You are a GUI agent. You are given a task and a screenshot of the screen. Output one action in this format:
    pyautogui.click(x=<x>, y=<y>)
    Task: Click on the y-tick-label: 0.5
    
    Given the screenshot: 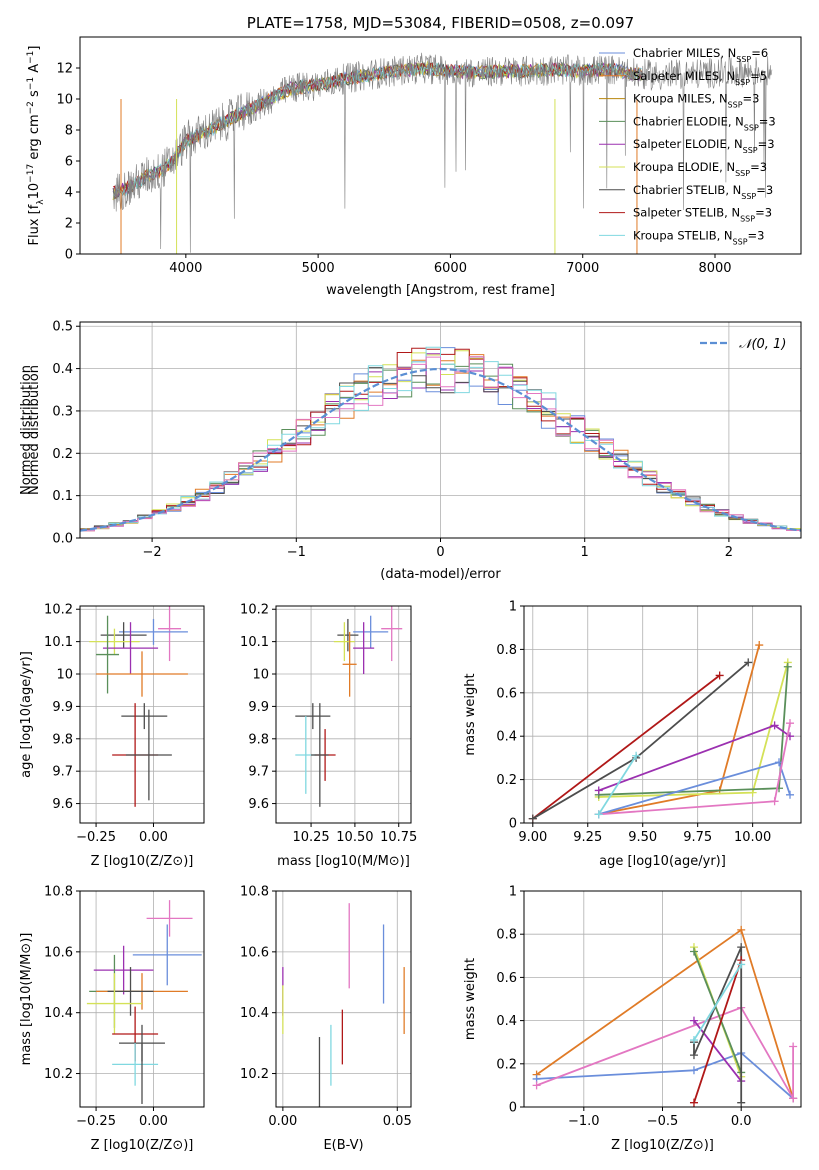 What is the action you would take?
    pyautogui.click(x=62, y=327)
    